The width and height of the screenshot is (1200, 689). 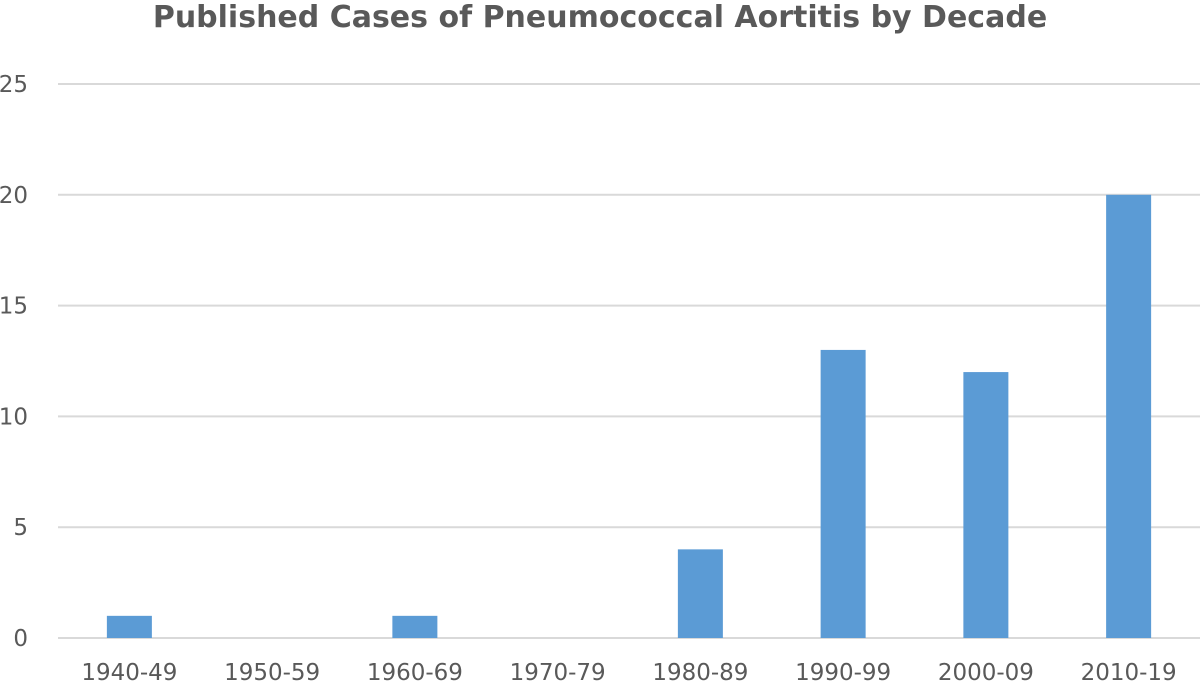 I want to click on y-tick-label: 0, so click(x=20, y=639).